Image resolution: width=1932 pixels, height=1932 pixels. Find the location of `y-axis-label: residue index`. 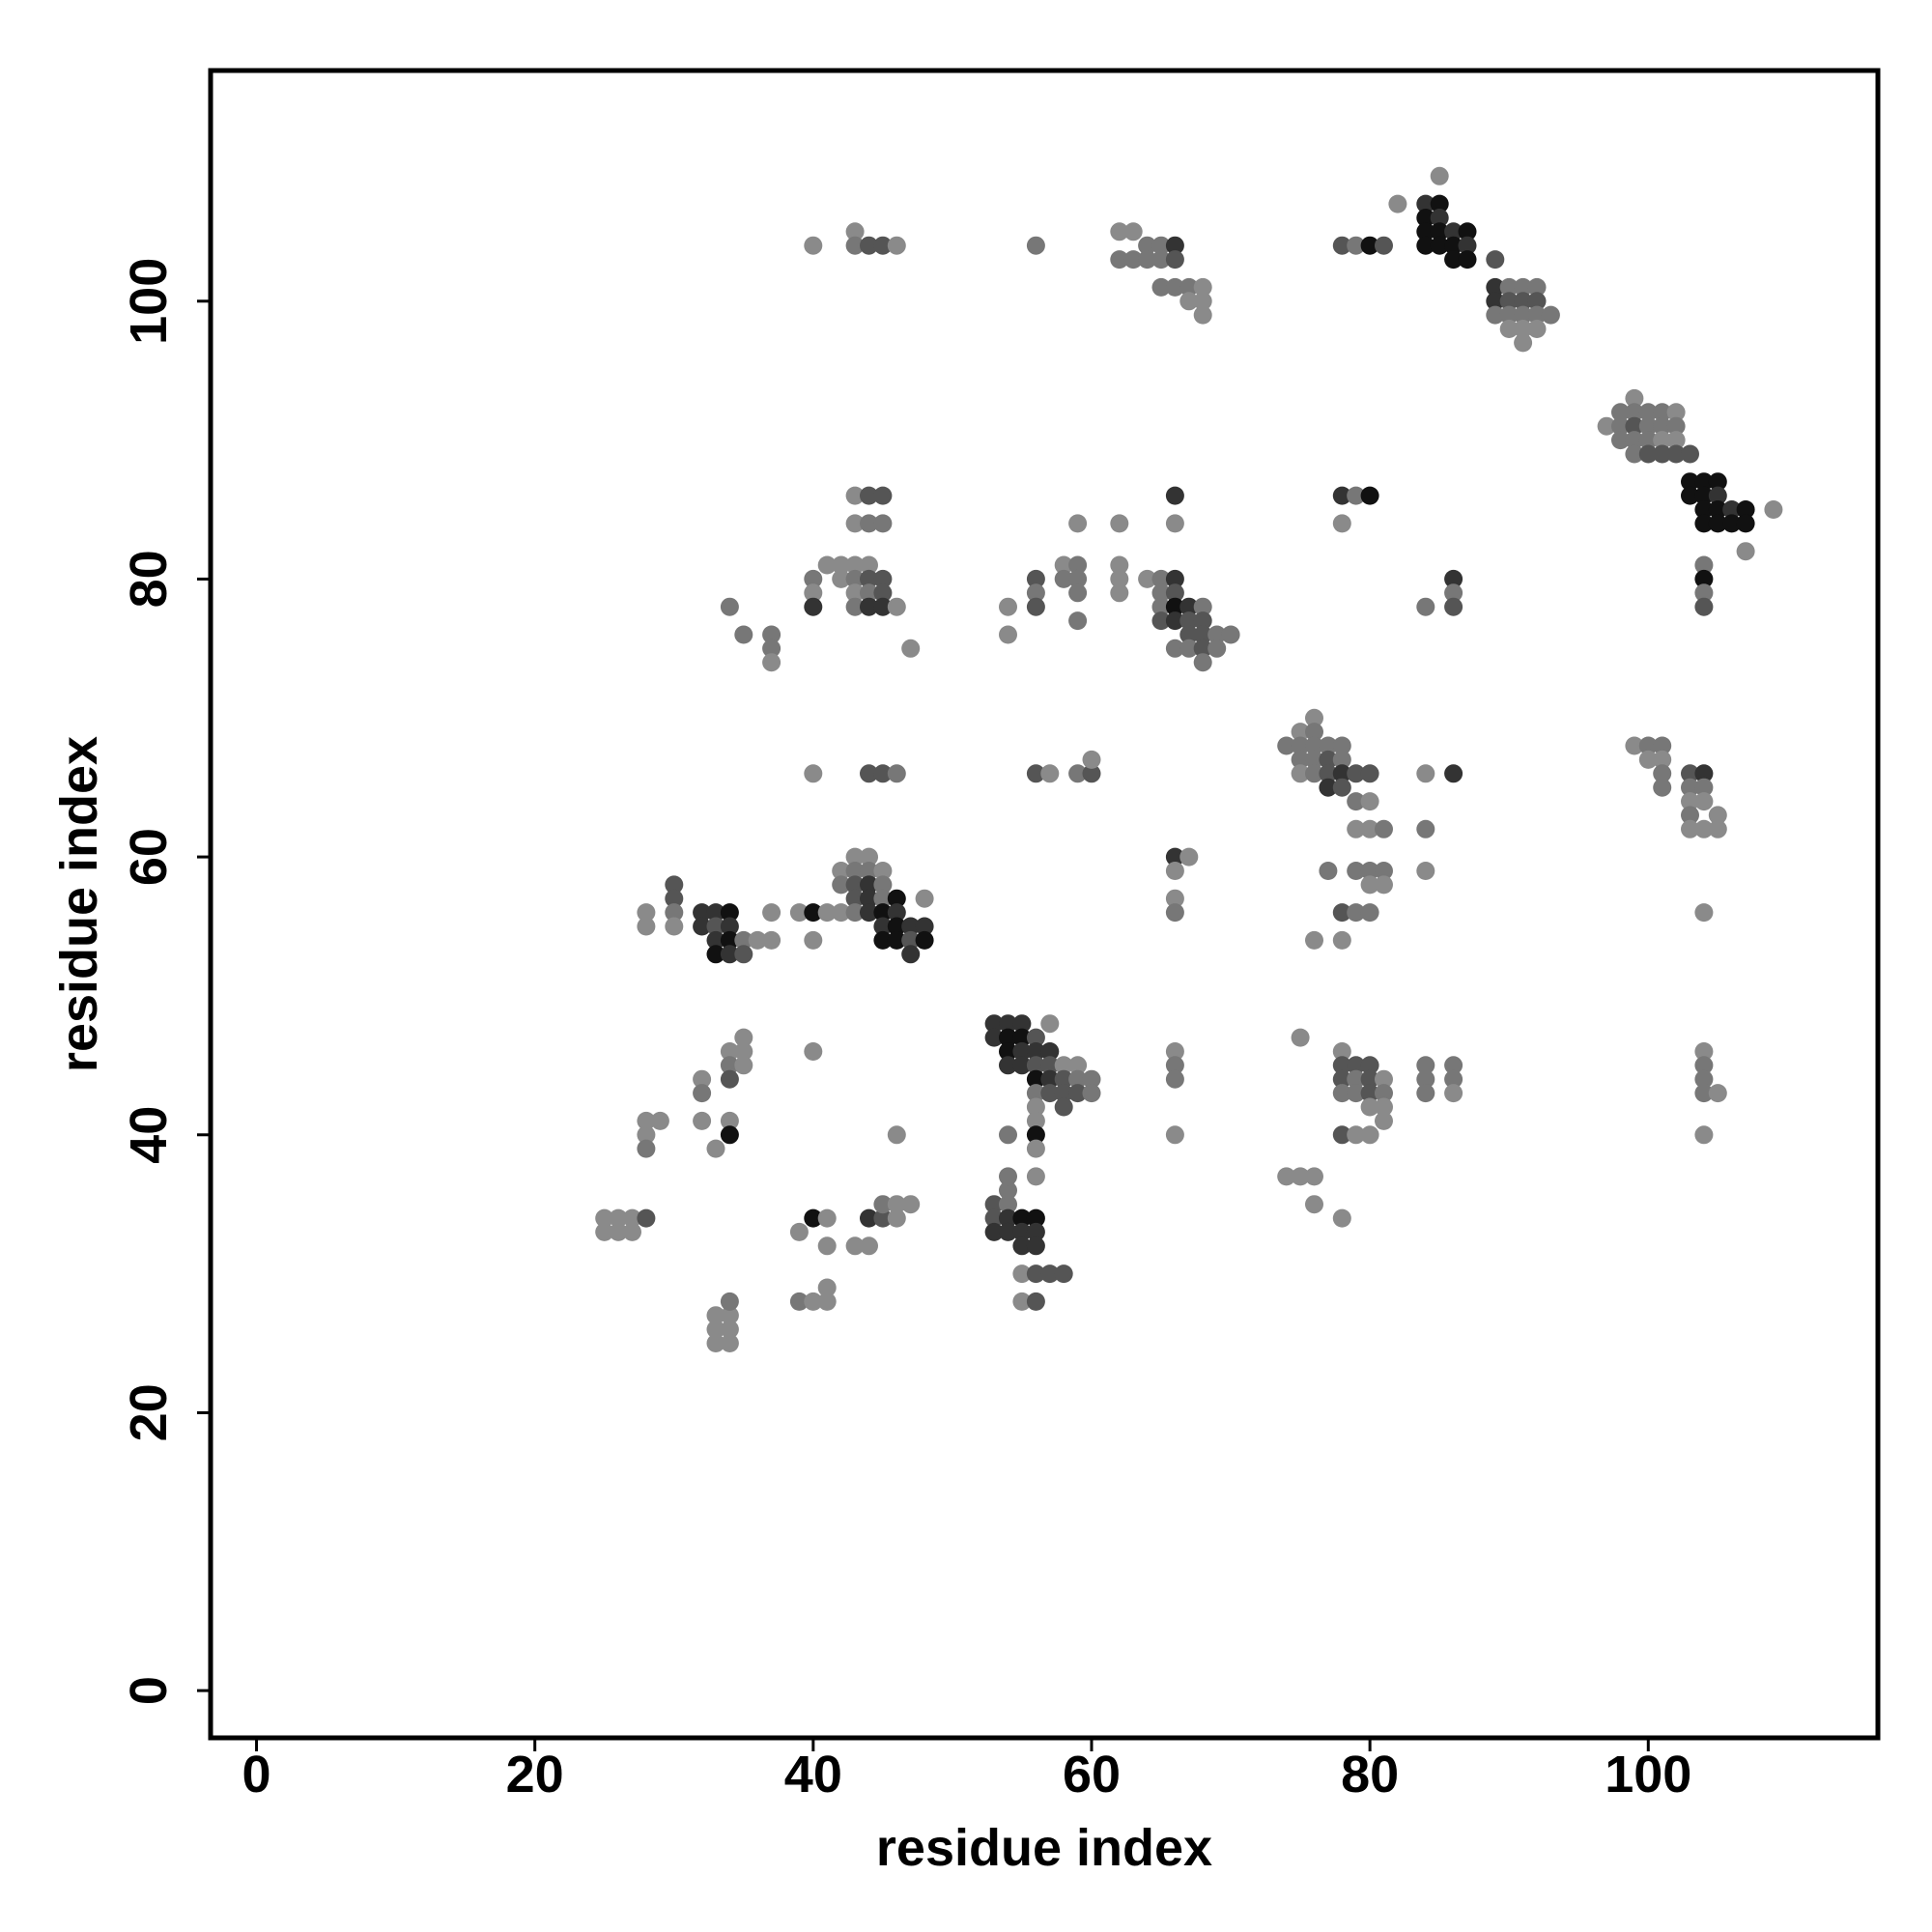

y-axis-label: residue index is located at coordinates (79, 904).